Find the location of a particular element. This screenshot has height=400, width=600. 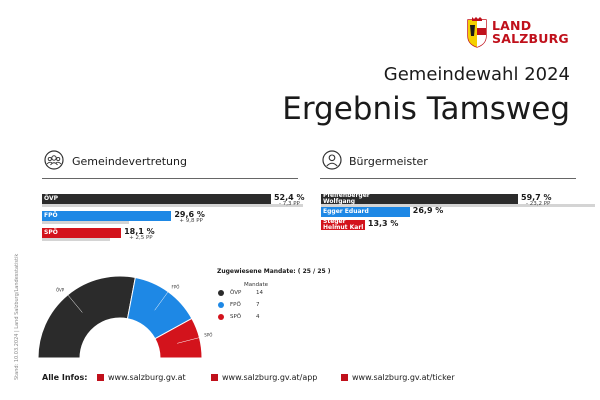

seat-slice-label-2: SPÖ is located at coordinates (208, 335).